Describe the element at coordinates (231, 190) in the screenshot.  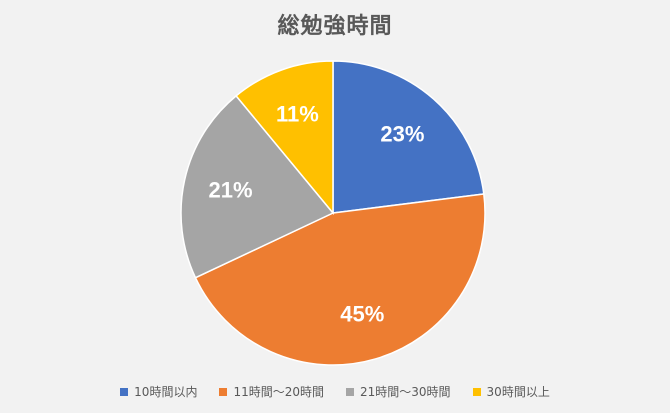
I see `data-label: 21%` at that location.